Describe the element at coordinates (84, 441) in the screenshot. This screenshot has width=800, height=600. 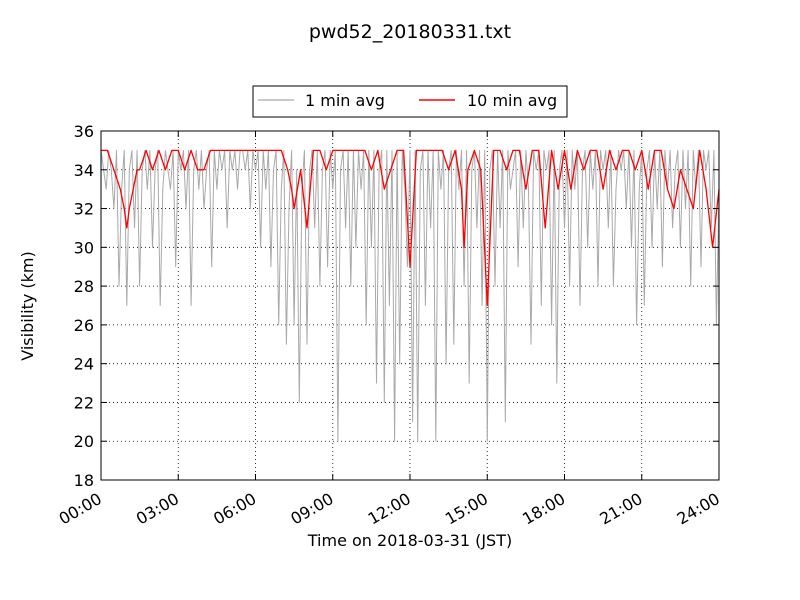
I see `y-tick-label: 20` at that location.